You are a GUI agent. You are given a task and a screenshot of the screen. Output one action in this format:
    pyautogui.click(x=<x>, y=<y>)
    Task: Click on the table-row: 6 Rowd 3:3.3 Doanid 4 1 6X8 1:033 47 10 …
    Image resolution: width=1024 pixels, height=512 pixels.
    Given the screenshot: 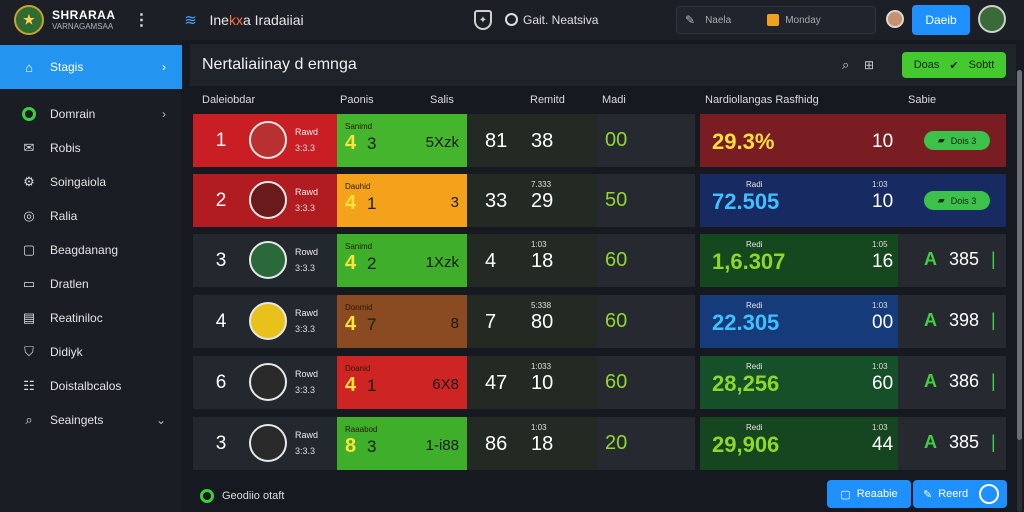 What is the action you would take?
    pyautogui.click(x=600, y=382)
    